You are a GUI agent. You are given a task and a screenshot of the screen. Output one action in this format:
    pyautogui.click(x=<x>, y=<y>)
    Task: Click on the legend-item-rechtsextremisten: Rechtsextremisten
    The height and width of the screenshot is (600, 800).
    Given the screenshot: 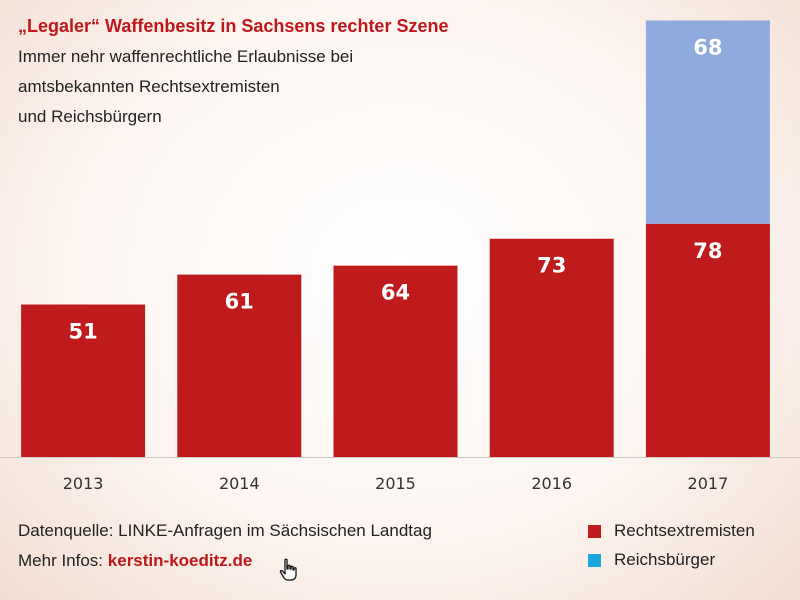 What is the action you would take?
    pyautogui.click(x=671, y=531)
    